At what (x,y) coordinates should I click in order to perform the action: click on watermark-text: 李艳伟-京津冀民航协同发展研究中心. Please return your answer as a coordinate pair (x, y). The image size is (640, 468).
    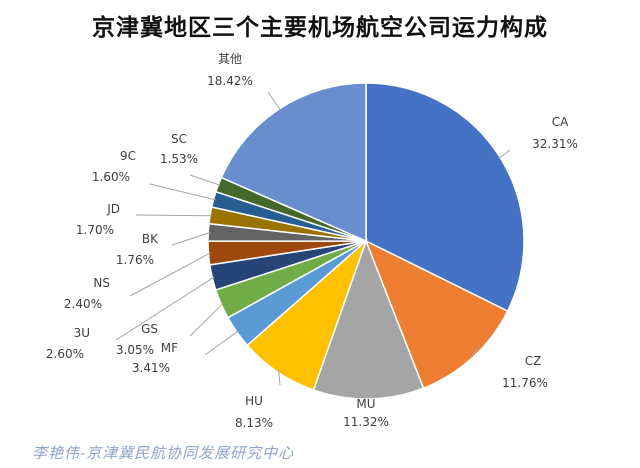
    Looking at the image, I should click on (163, 453).